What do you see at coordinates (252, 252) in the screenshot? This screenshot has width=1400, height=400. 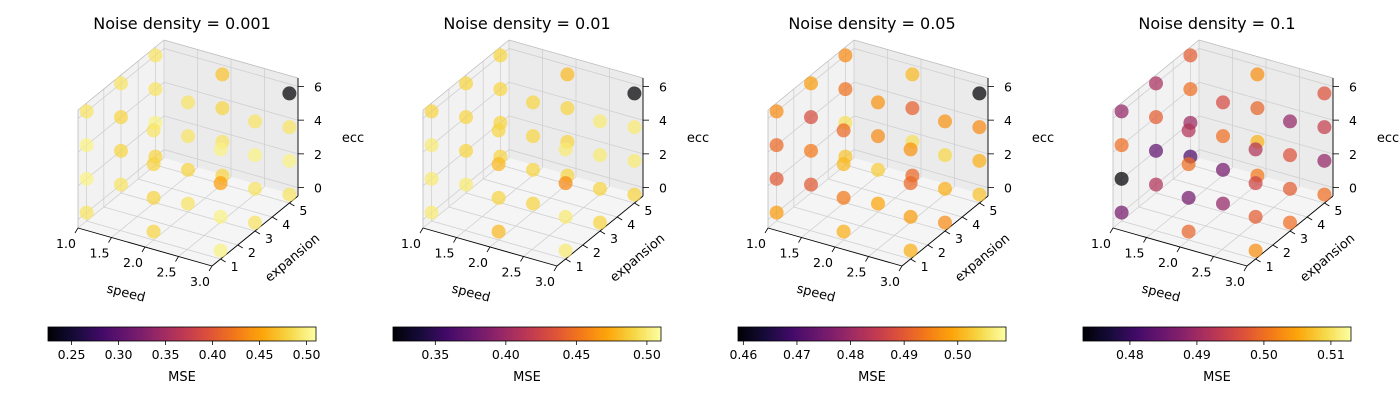 I see `y-tick-label: 2` at bounding box center [252, 252].